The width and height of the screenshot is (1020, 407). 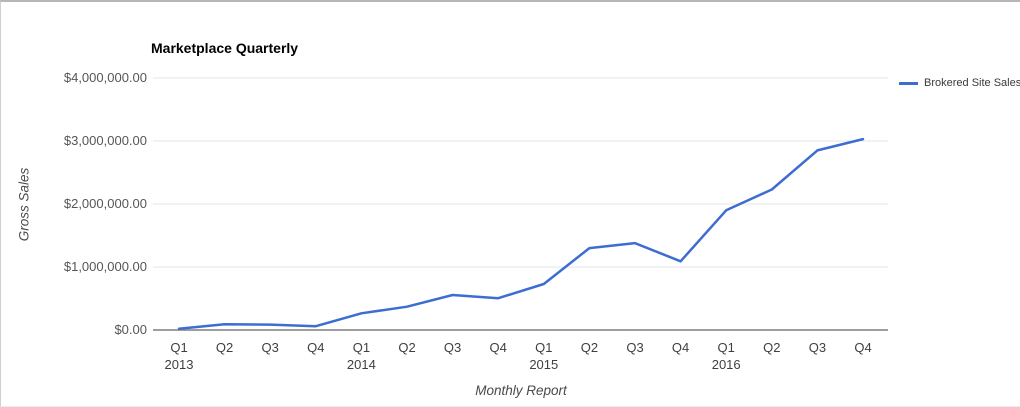 I want to click on year-label: 2015, so click(x=544, y=364).